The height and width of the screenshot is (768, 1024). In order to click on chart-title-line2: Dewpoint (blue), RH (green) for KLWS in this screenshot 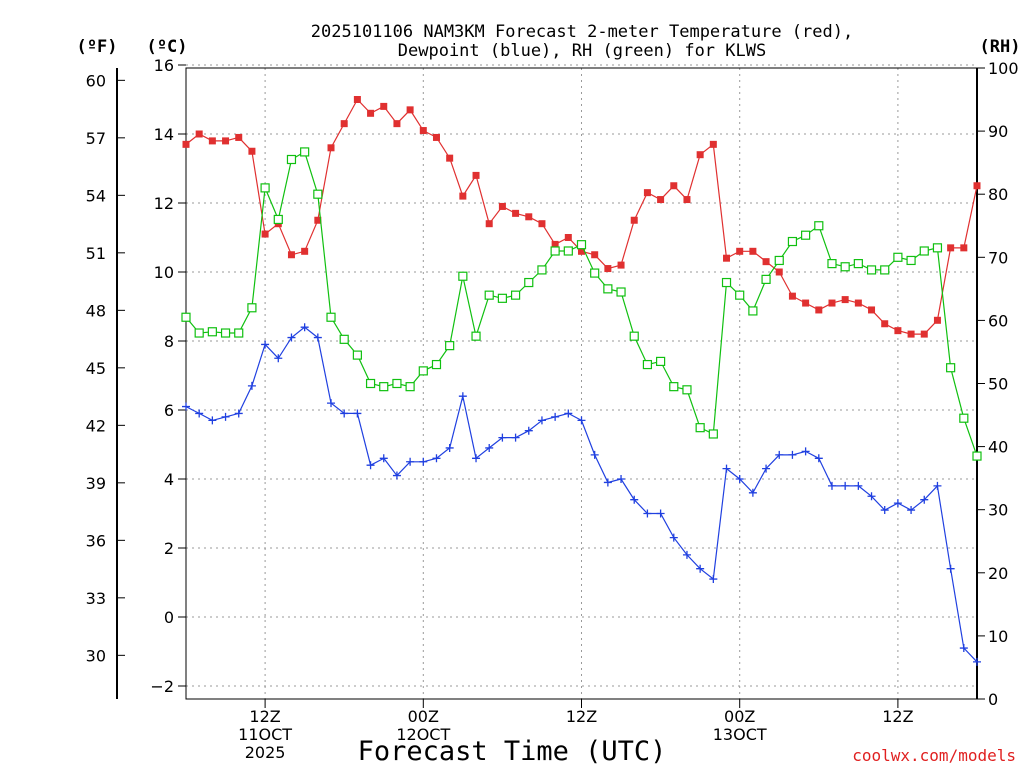, I will do `click(582, 51)`.